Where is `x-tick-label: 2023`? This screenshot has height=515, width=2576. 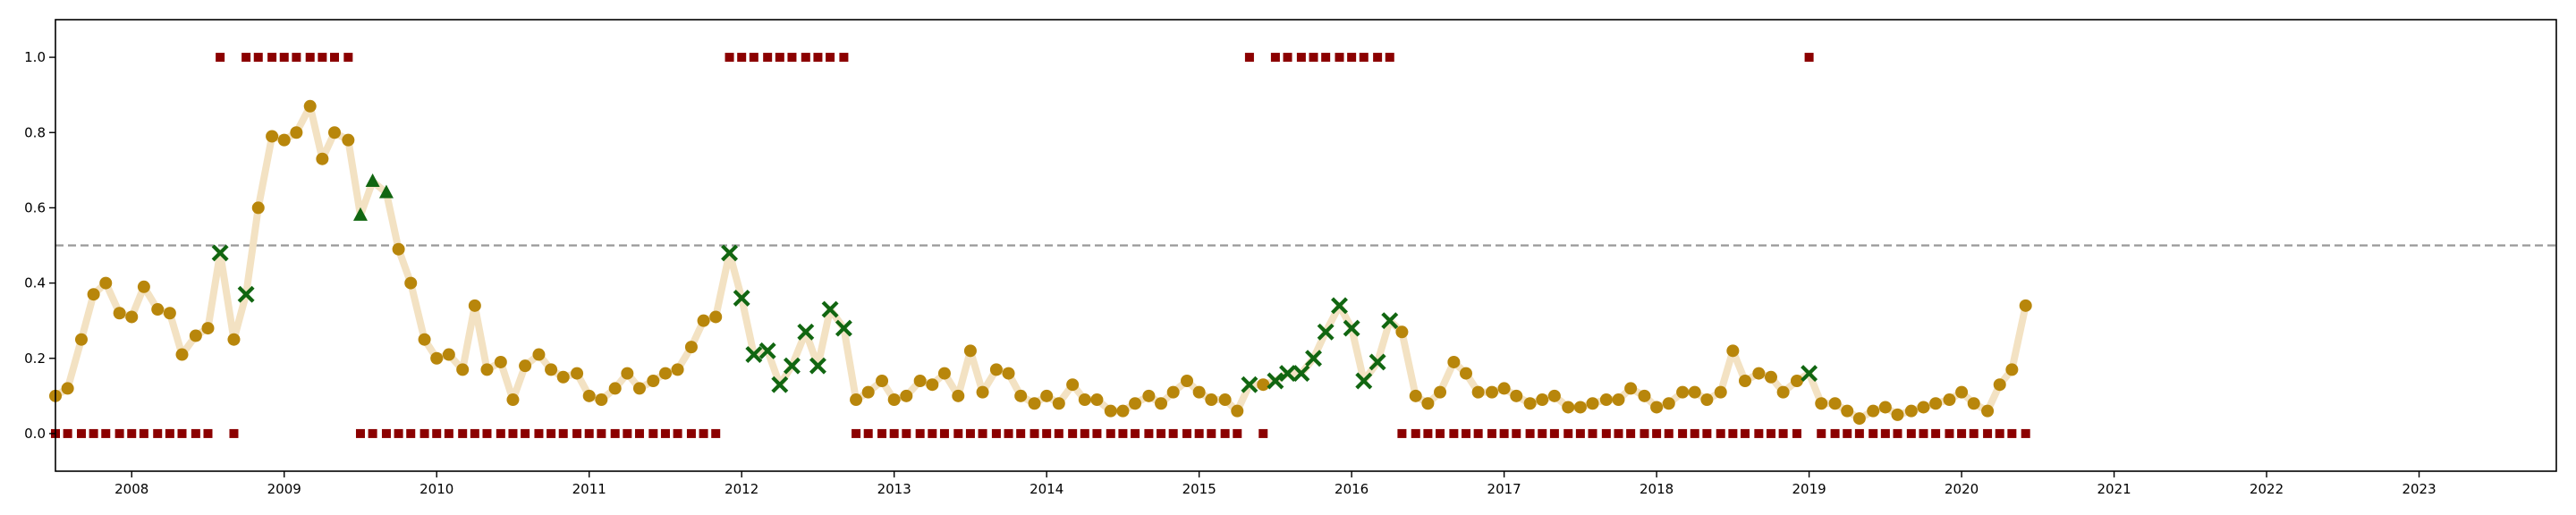
x-tick-label: 2023 is located at coordinates (2419, 489).